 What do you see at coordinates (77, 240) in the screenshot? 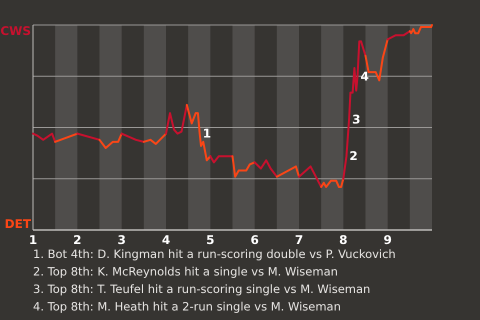
I see `x-tick-label: 2` at bounding box center [77, 240].